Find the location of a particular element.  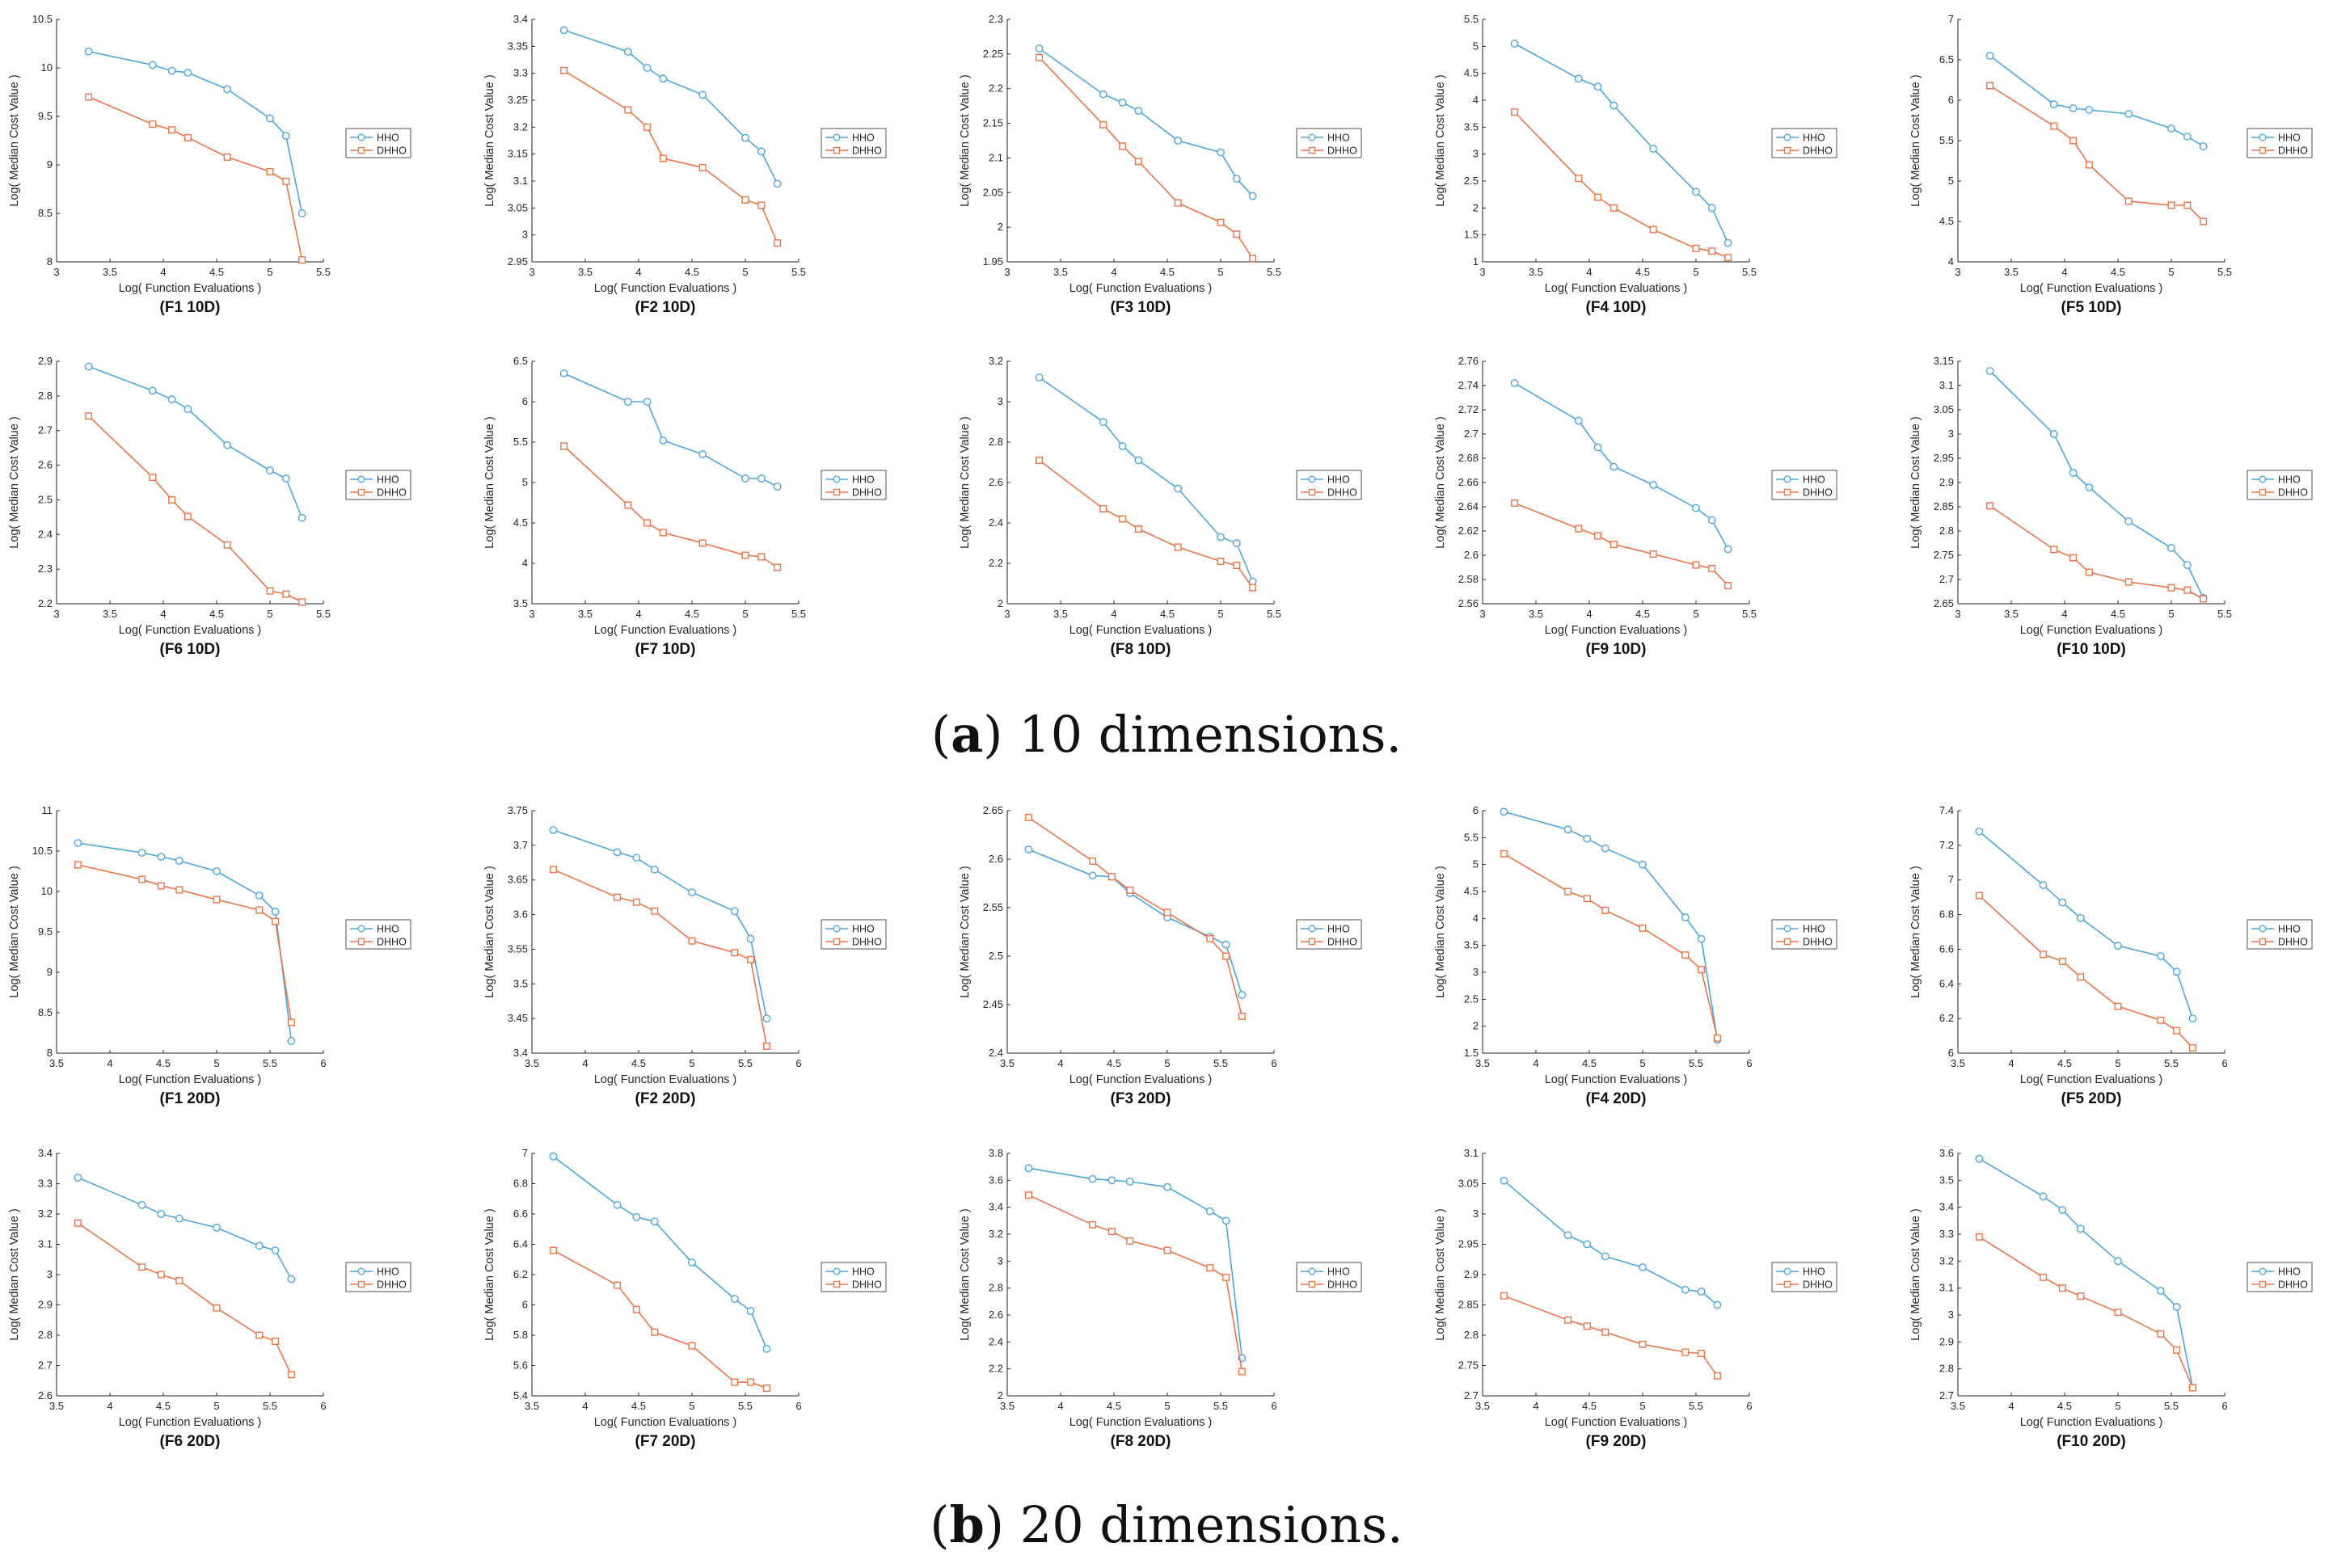

y-tick-label: 3.3 is located at coordinates (46, 1184).